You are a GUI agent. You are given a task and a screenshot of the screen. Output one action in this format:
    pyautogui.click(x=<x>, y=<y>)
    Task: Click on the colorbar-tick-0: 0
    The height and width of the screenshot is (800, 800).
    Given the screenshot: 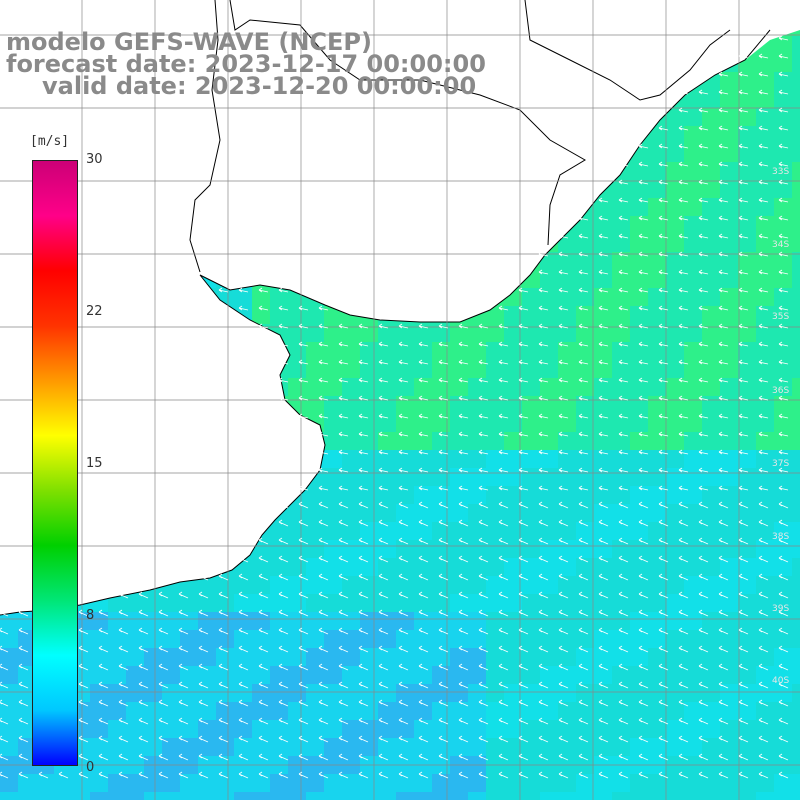 What is the action you would take?
    pyautogui.click(x=90, y=767)
    